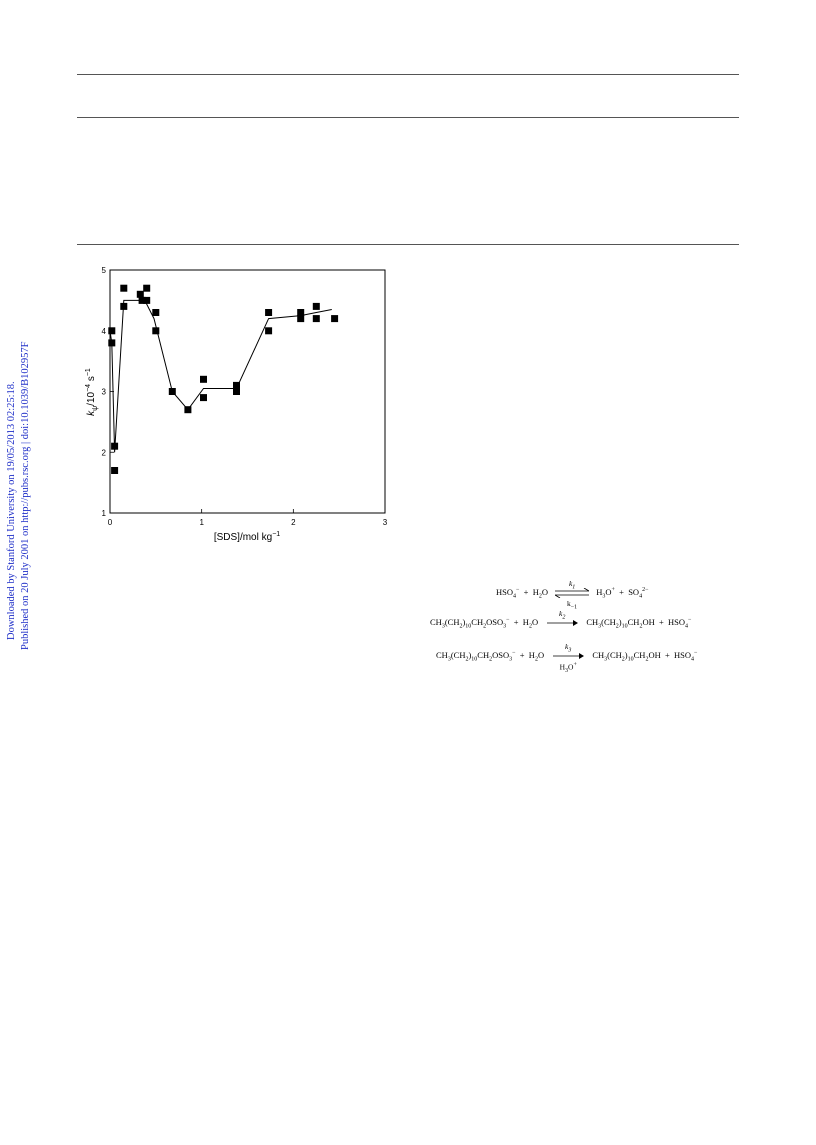 This screenshot has height=1145, width=816. Describe the element at coordinates (484, 623) in the screenshot. I see `reaction-2-lhs: CH3(CH2)10CH2OSO3− + H2O` at that location.